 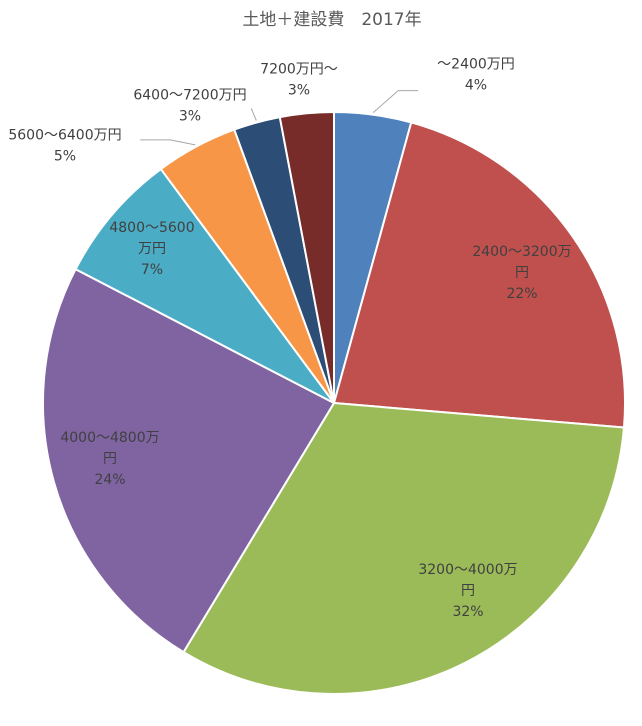 I want to click on slice-percent-1: 4%, so click(x=476, y=86).